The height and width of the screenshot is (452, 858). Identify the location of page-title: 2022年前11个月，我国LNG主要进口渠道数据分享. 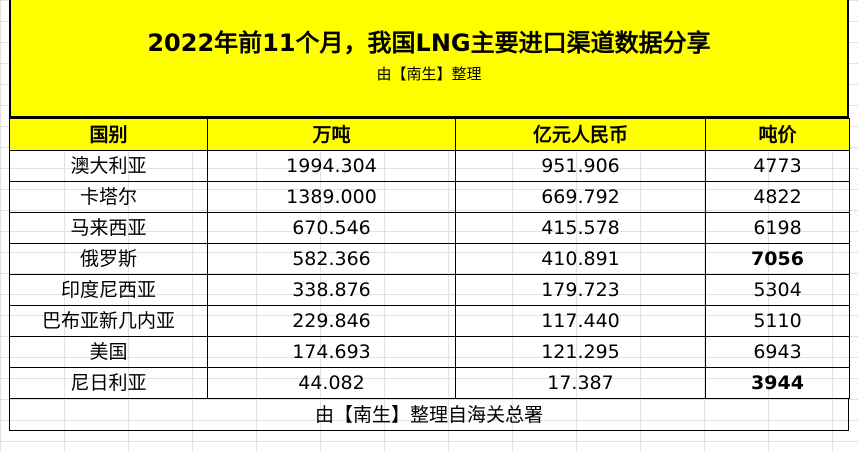
(429, 43).